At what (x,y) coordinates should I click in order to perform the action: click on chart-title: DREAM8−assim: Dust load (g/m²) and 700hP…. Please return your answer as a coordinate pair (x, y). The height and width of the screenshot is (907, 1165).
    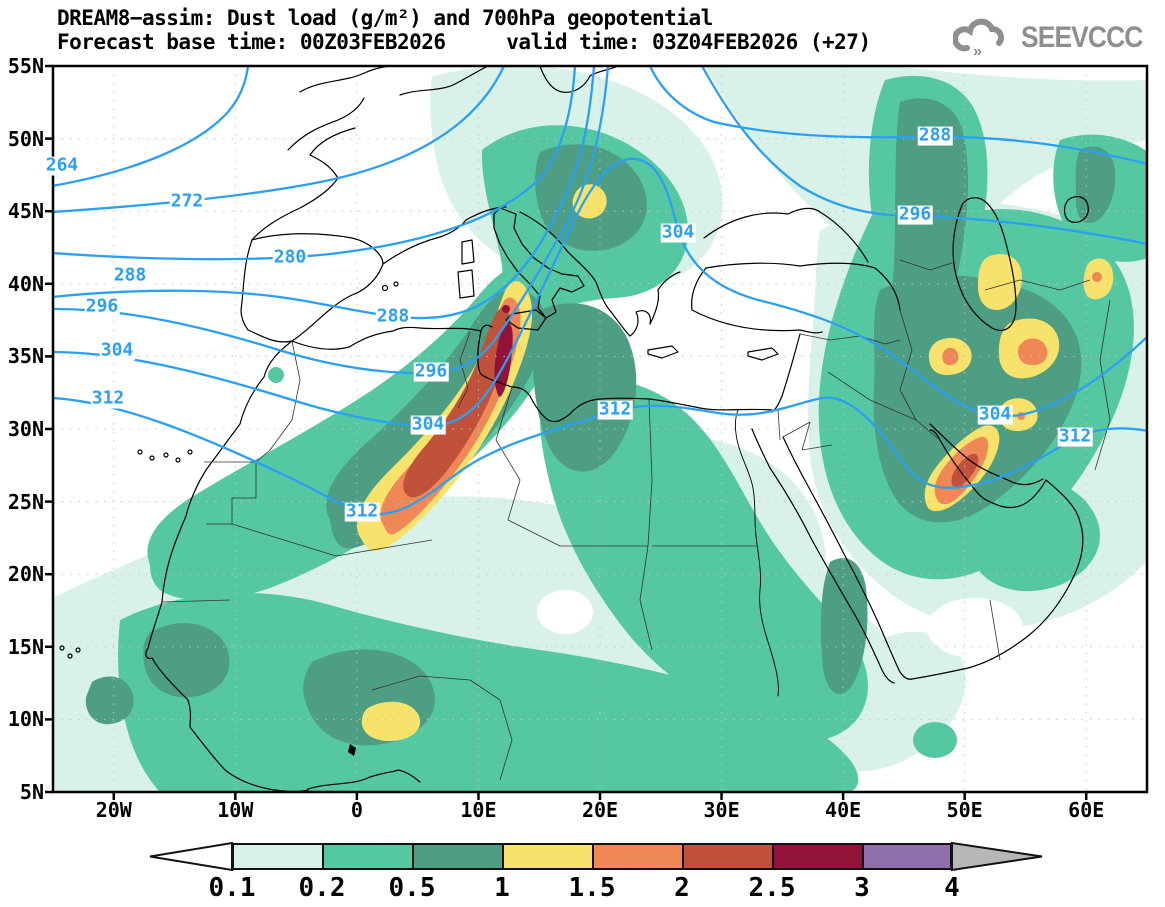
    Looking at the image, I should click on (385, 18).